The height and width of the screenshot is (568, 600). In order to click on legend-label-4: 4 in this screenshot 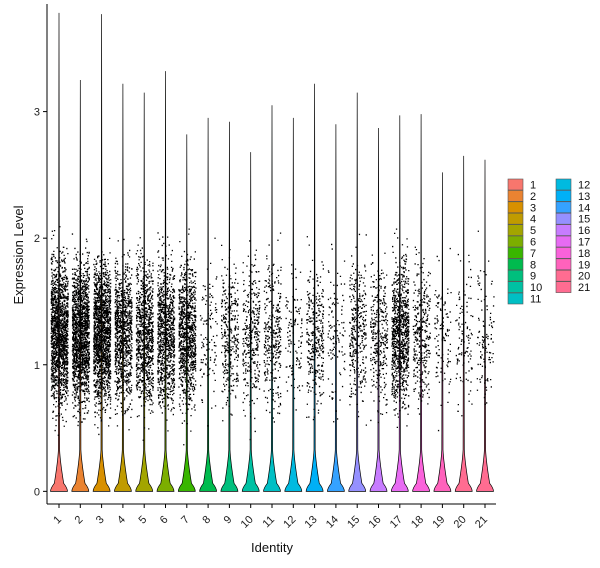, I will do `click(533, 220)`.